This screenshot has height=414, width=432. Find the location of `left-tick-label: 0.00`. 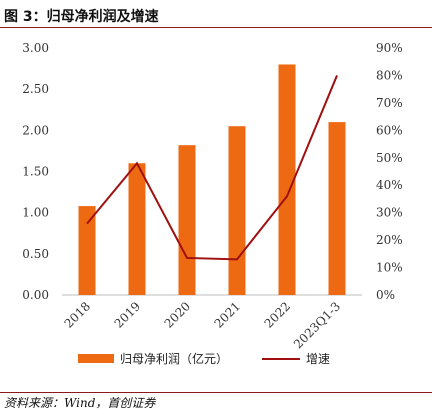

left-tick-label: 0.00 is located at coordinates (35, 295).